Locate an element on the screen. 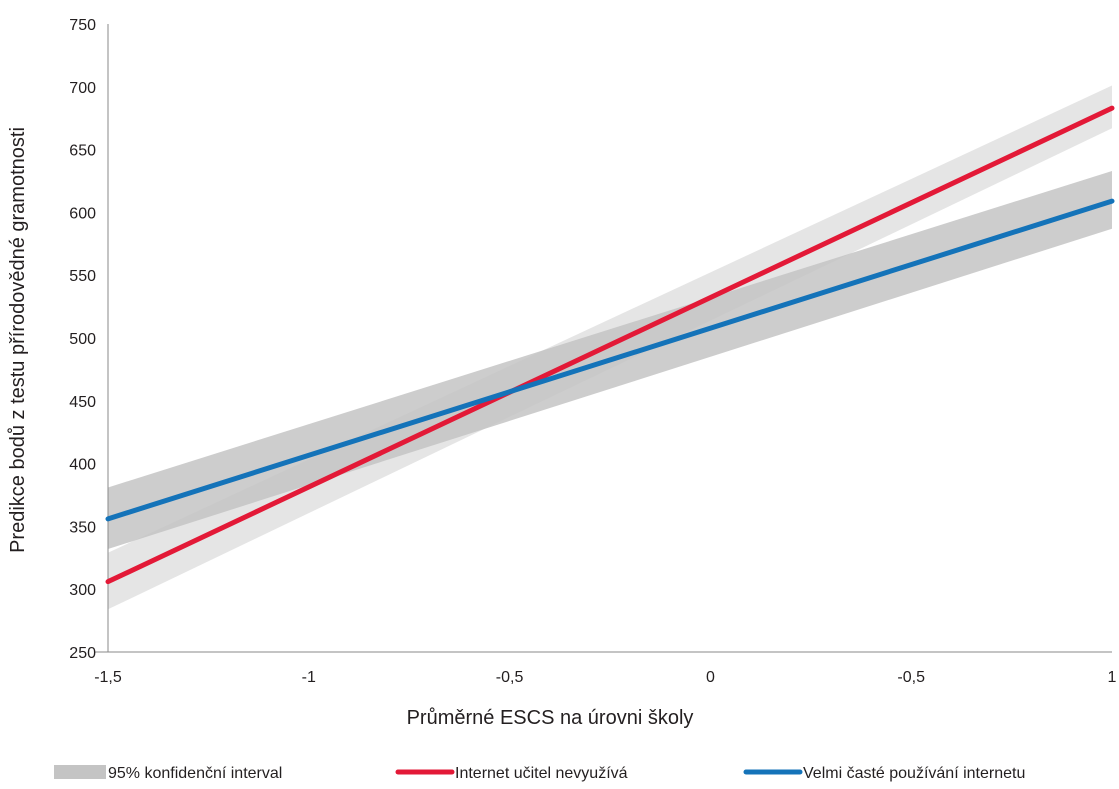 The height and width of the screenshot is (789, 1119). y-tick-label: 400 is located at coordinates (82, 465).